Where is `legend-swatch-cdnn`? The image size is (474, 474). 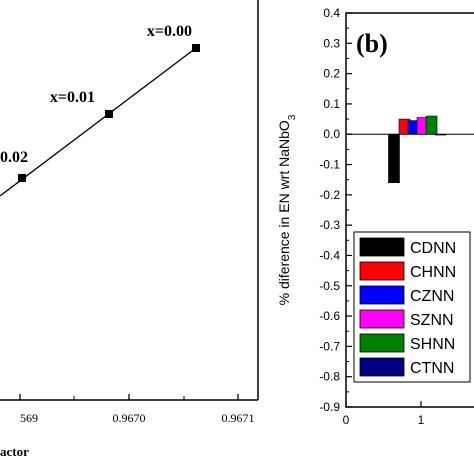
legend-swatch-cdnn is located at coordinates (382, 247).